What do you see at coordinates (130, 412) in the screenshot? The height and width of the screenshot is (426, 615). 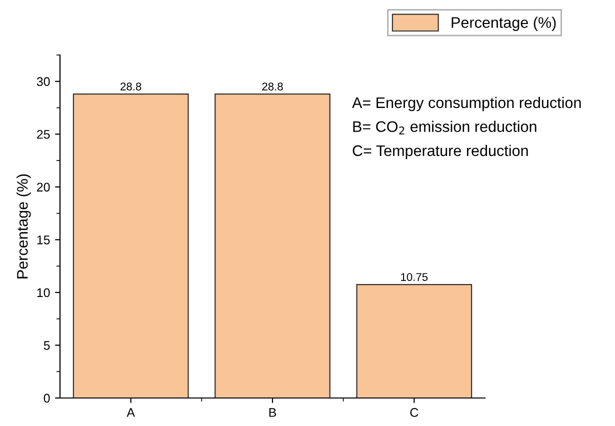 I see `x-tick-label: A` at bounding box center [130, 412].